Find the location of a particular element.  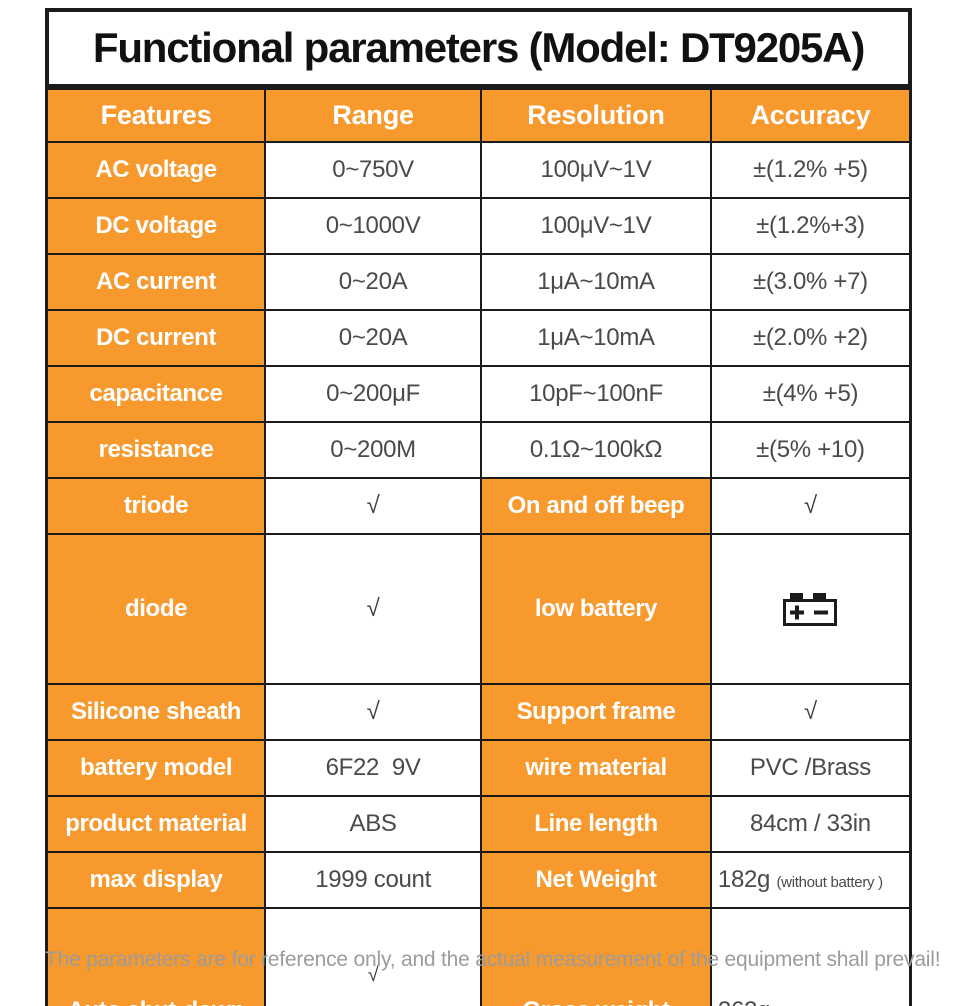

accuracy-value: ±(2.0% +2) is located at coordinates (810, 337).